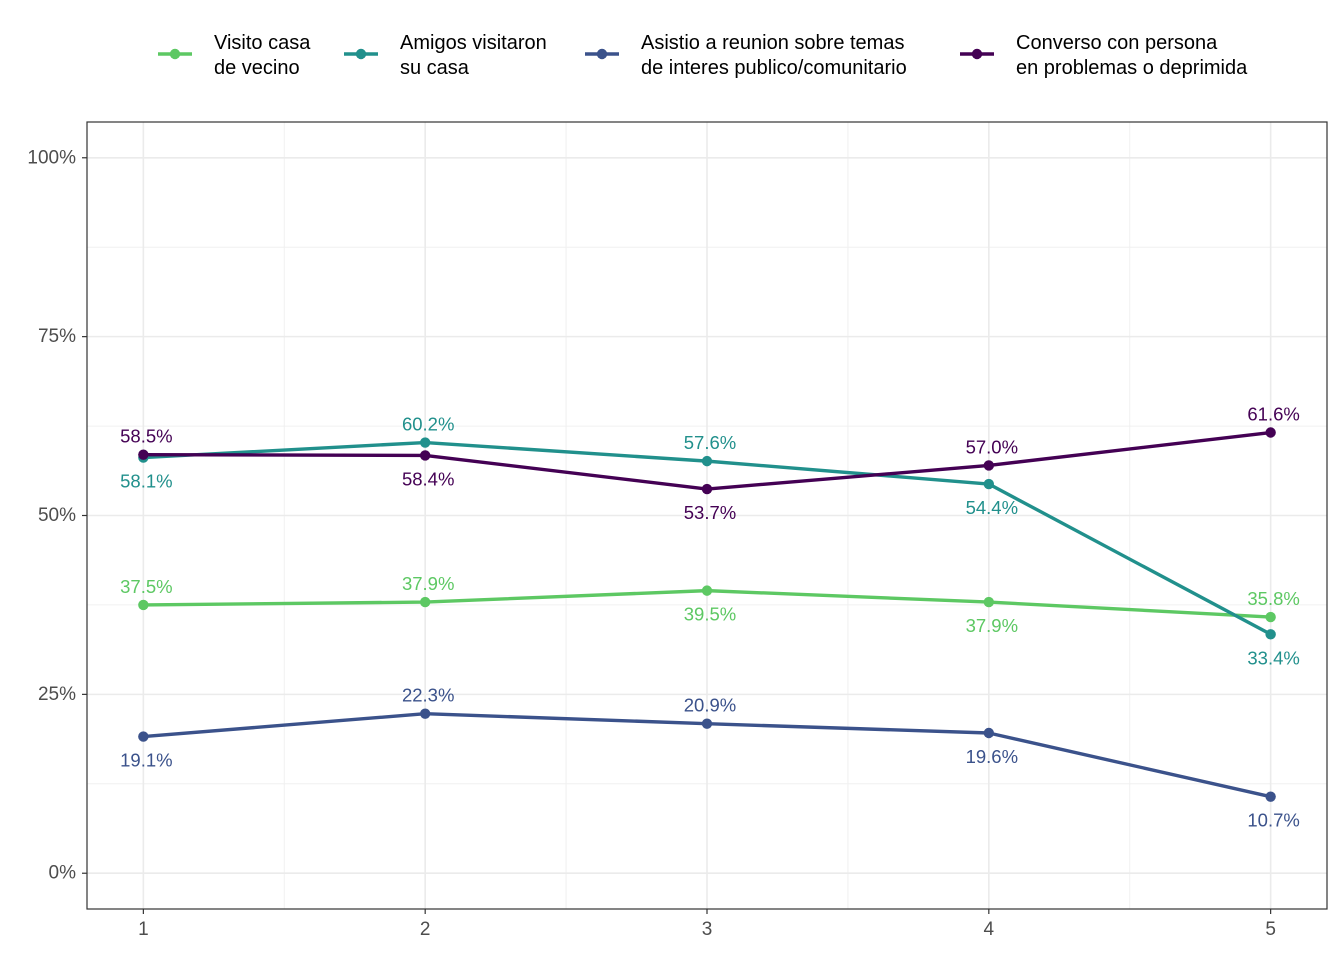 This screenshot has width=1344, height=960. What do you see at coordinates (992, 446) in the screenshot?
I see `data-label: 57.0%` at bounding box center [992, 446].